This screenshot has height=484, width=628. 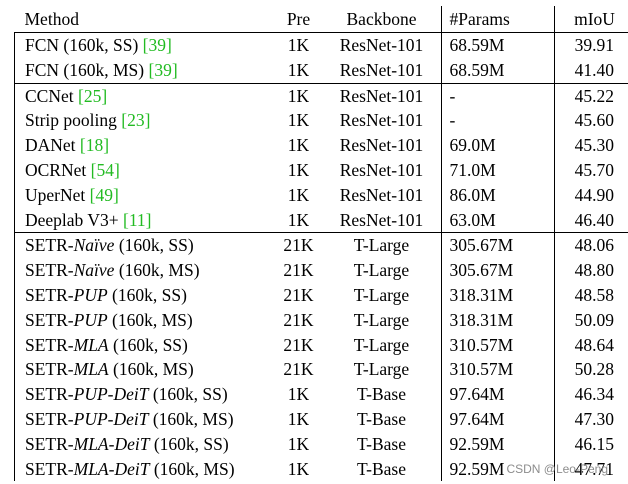 I want to click on citation-link: [25], so click(x=93, y=95).